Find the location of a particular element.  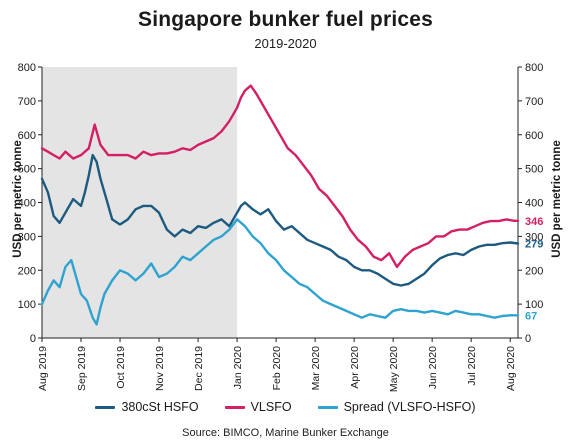

end-label: 346 is located at coordinates (534, 222).